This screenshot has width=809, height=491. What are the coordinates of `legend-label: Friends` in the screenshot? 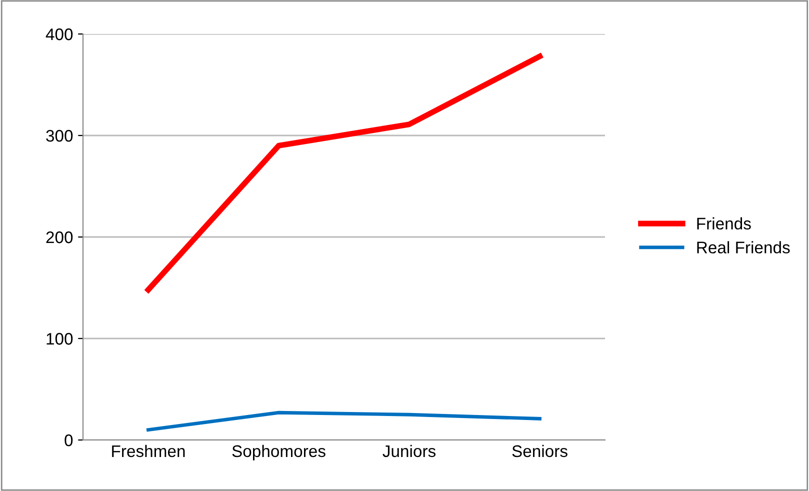 It's located at (724, 223).